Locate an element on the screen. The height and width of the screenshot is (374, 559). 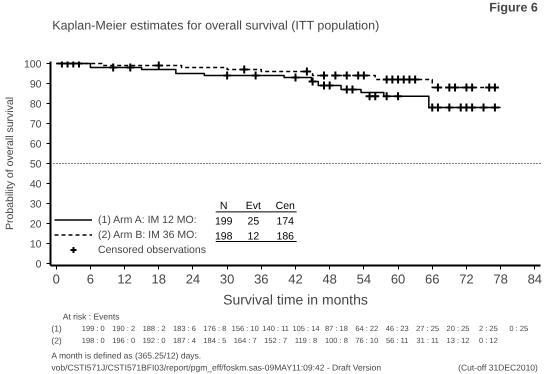
text: N Evt Cen is located at coordinates (257, 206).